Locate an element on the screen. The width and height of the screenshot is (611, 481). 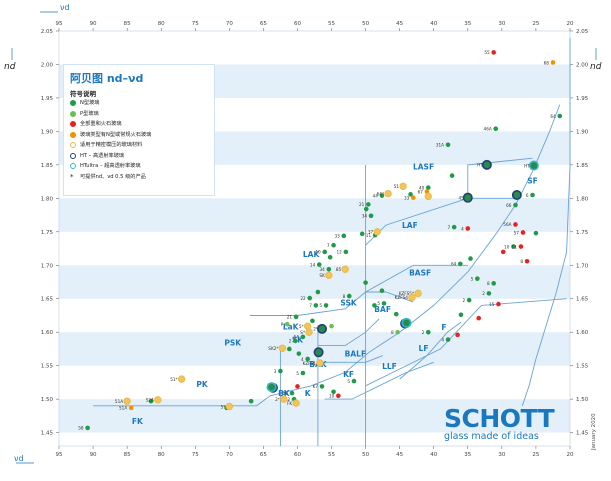
legend-item: 全部重和火石玻璃 is located at coordinates (110, 124).